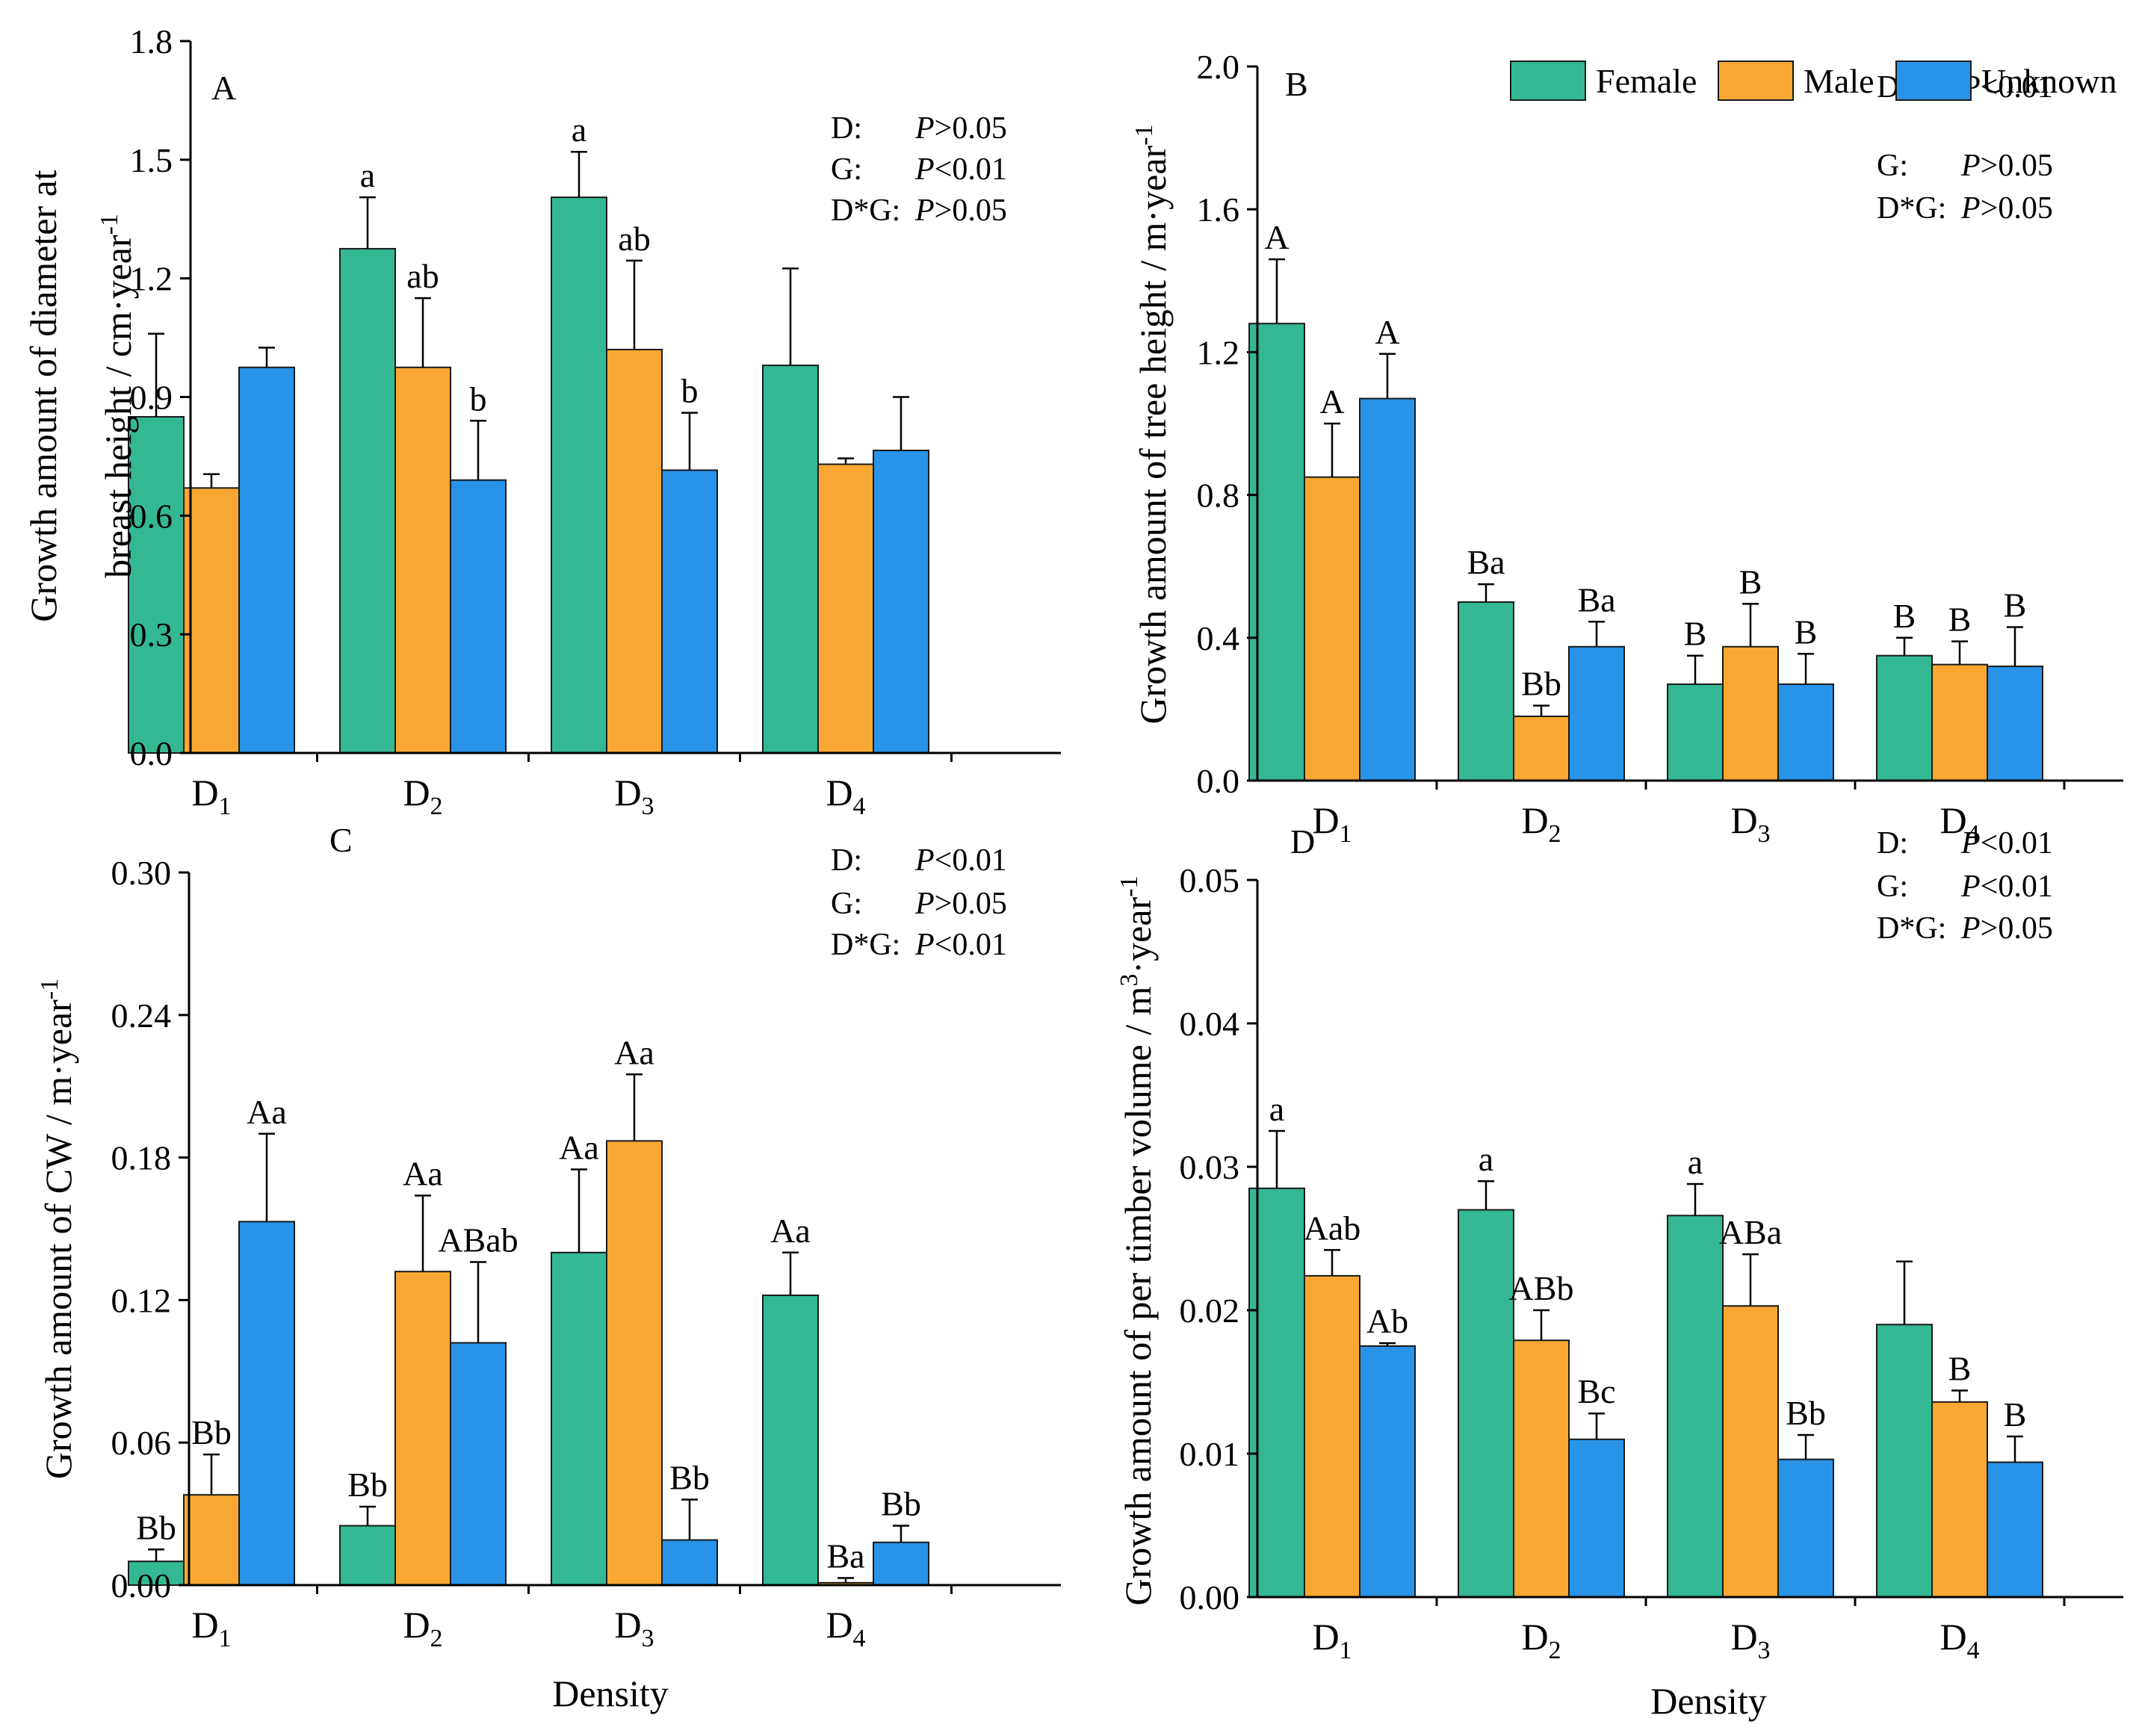 This screenshot has width=2133, height=1736. Describe the element at coordinates (211, 796) in the screenshot. I see `x-tick-label-a-d1: D1` at that location.